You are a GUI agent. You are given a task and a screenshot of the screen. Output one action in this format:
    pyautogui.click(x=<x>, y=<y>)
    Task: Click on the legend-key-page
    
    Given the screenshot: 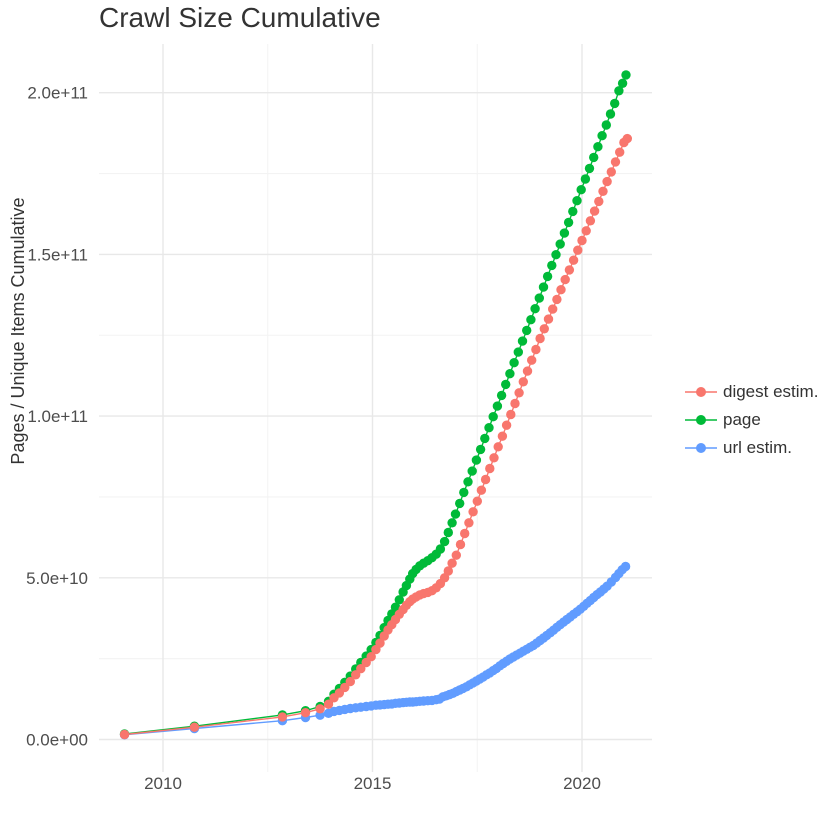 What is the action you would take?
    pyautogui.click(x=701, y=420)
    